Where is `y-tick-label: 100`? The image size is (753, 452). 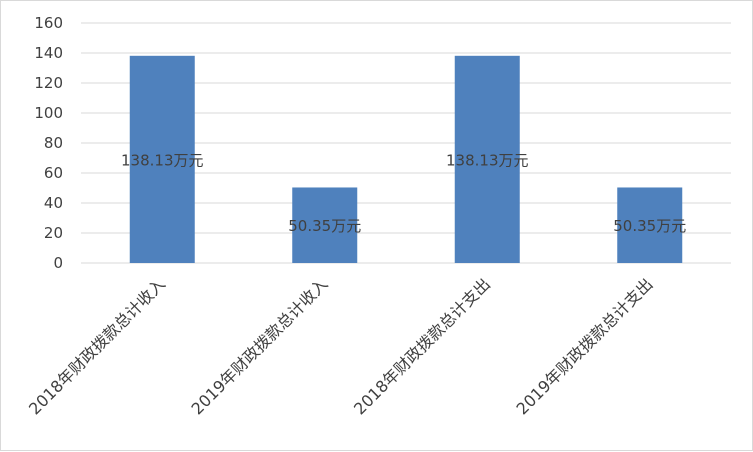 y-tick-label: 100 is located at coordinates (48, 113).